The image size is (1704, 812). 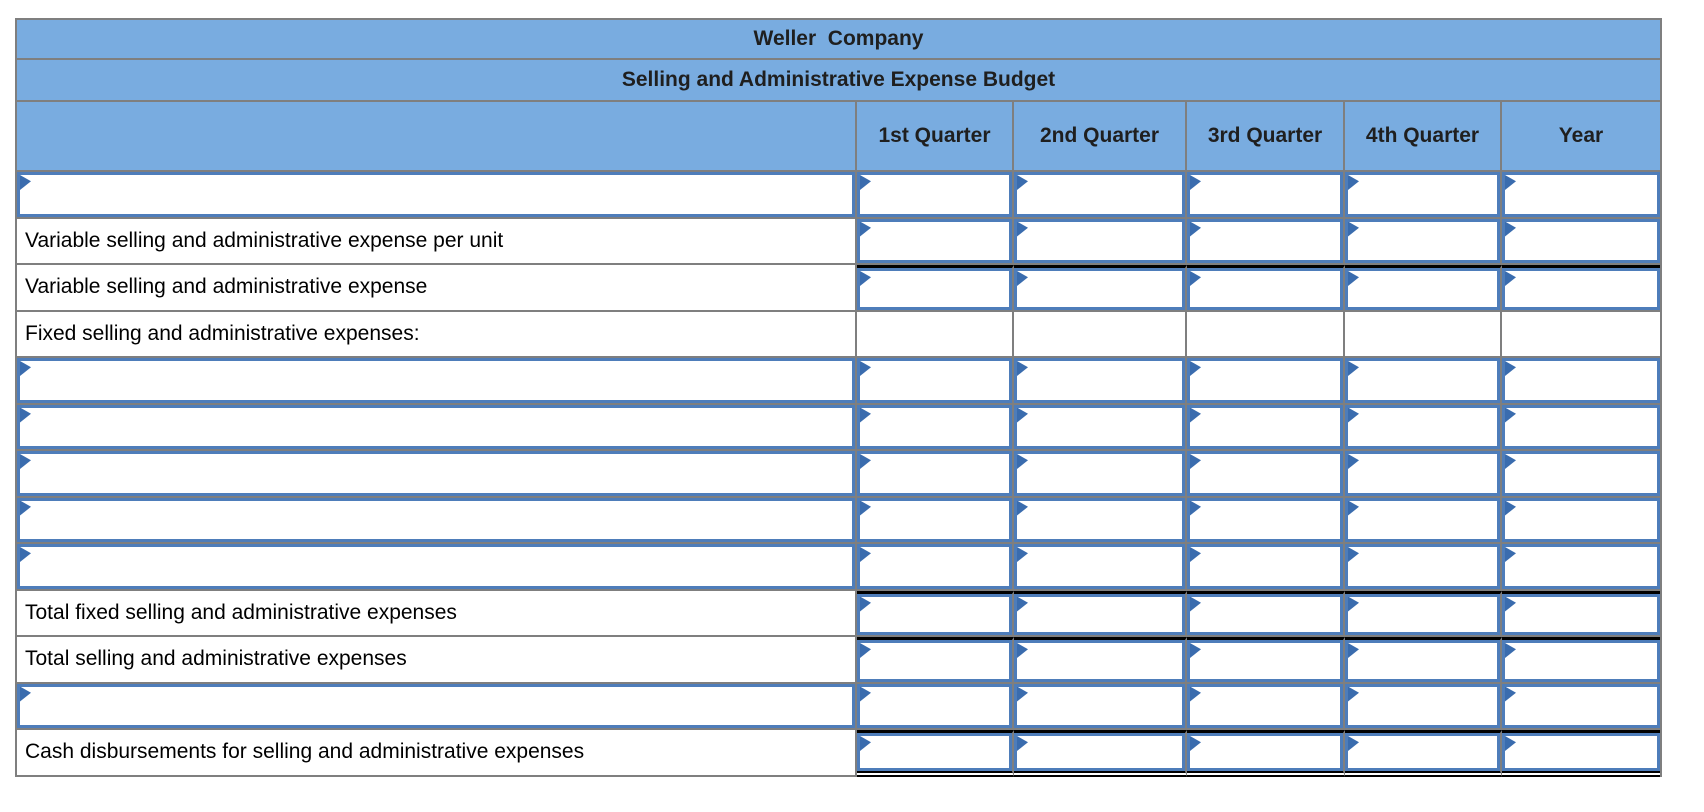 What do you see at coordinates (934, 566) in the screenshot?
I see `input-cell-row-9-1st-quarter` at bounding box center [934, 566].